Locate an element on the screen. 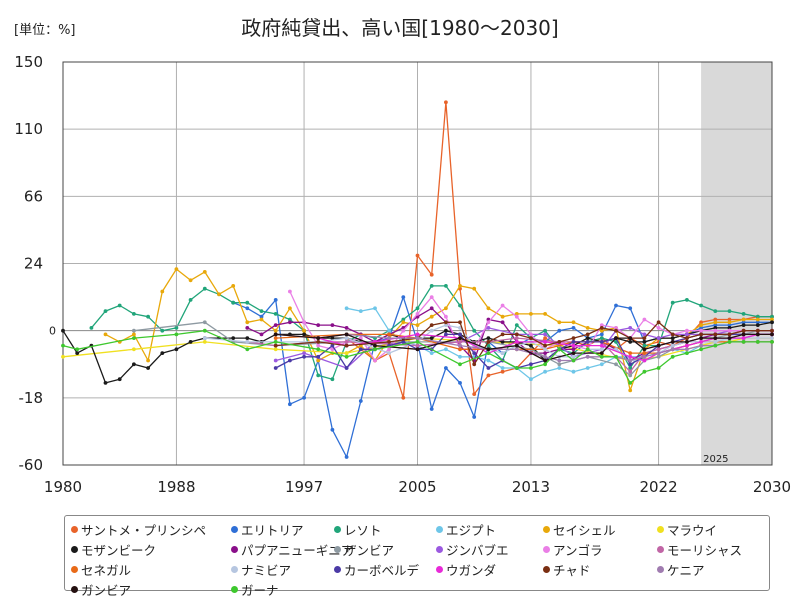 The width and height of the screenshot is (800, 600). legend-label: エリトリア is located at coordinates (272, 530).